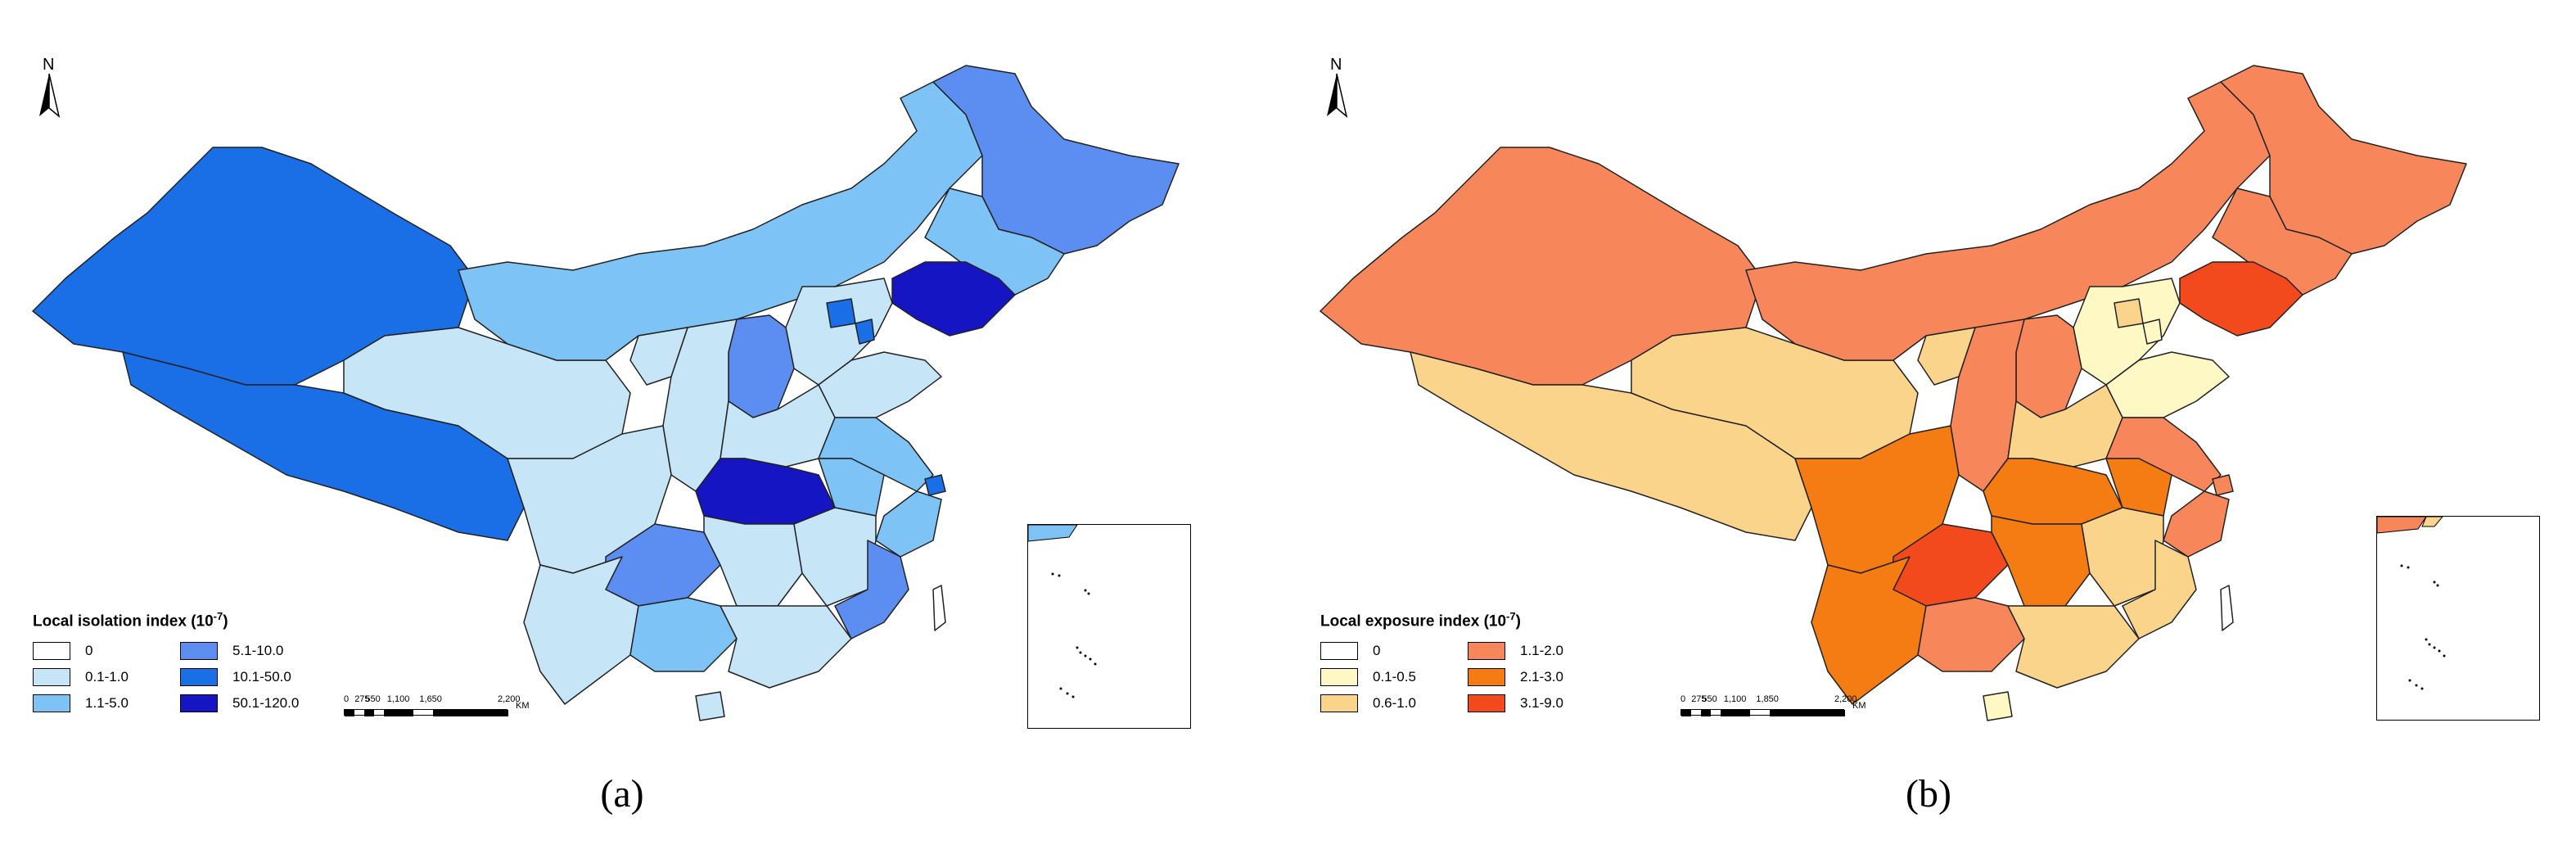 The height and width of the screenshot is (854, 2576). I want to click on region-tianjin, so click(865, 332).